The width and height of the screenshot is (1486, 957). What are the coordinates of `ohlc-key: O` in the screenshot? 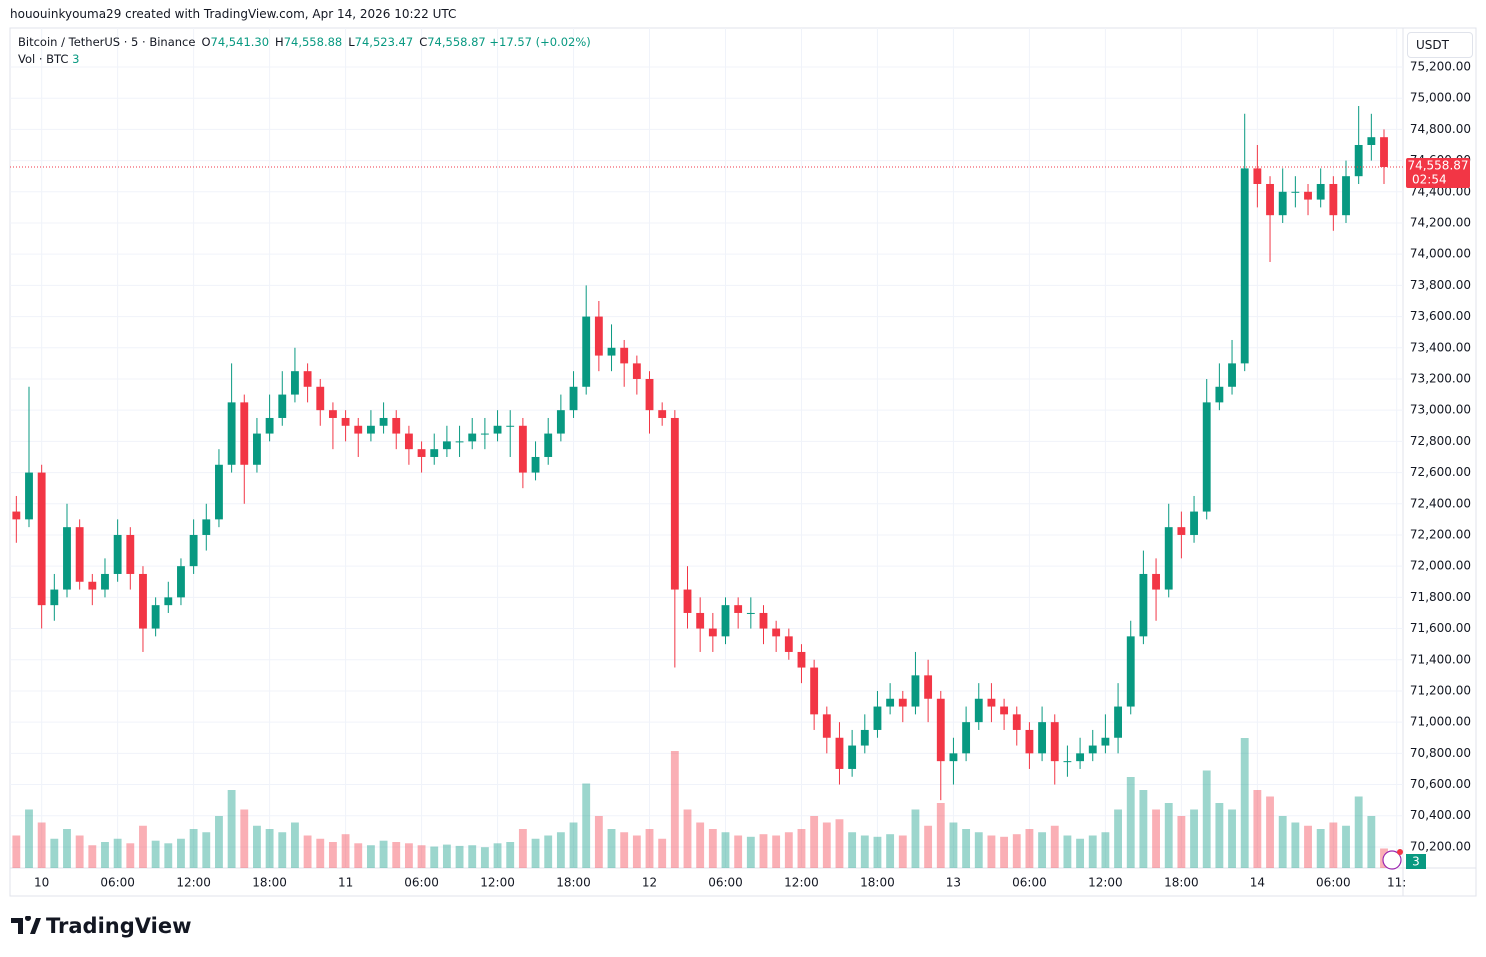 It's located at (206, 42).